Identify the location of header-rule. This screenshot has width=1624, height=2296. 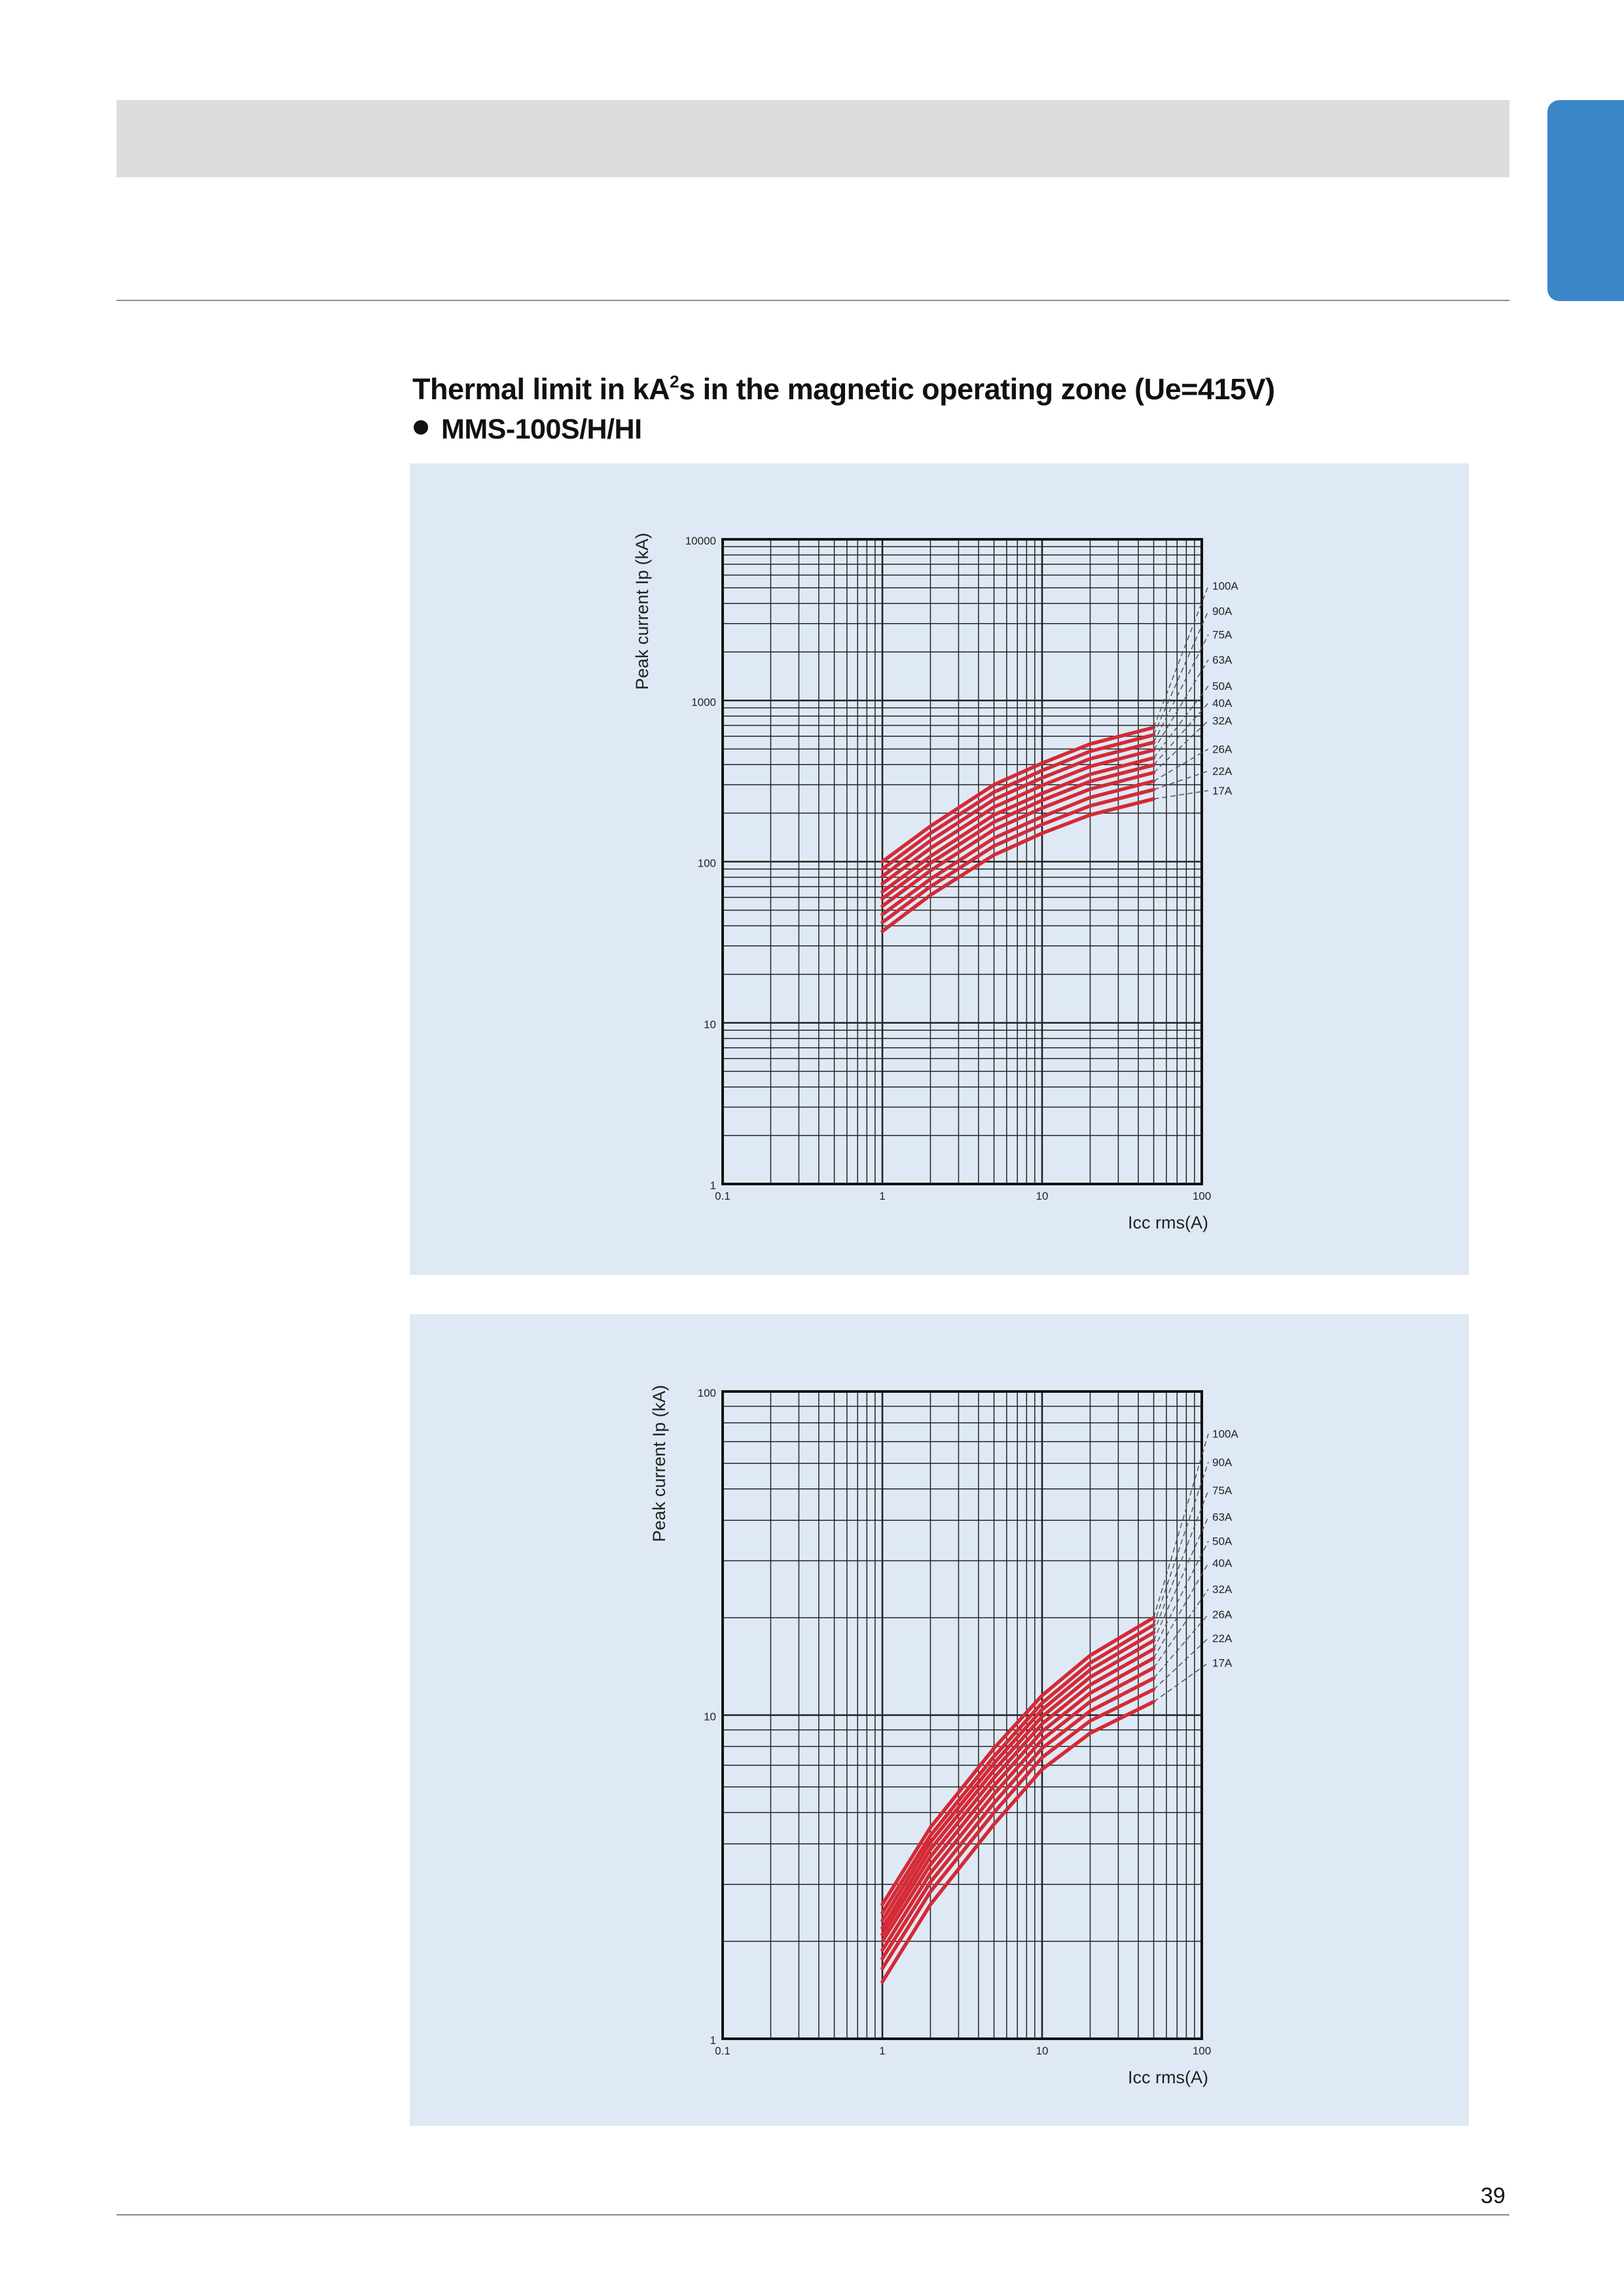
(813, 300).